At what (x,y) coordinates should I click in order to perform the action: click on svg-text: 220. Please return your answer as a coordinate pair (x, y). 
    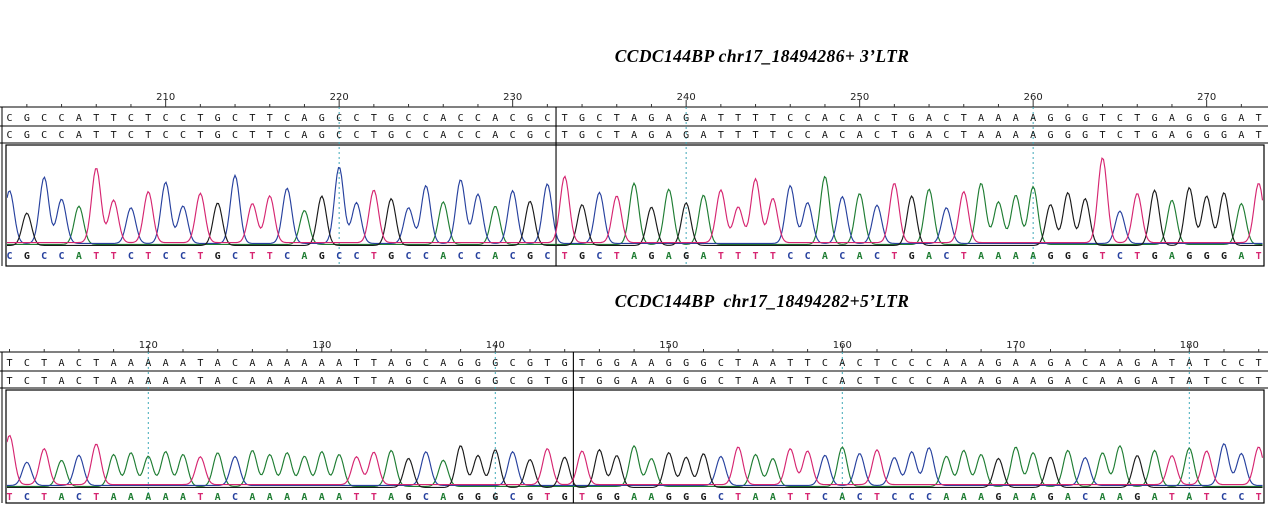
    Looking at the image, I should click on (339, 97).